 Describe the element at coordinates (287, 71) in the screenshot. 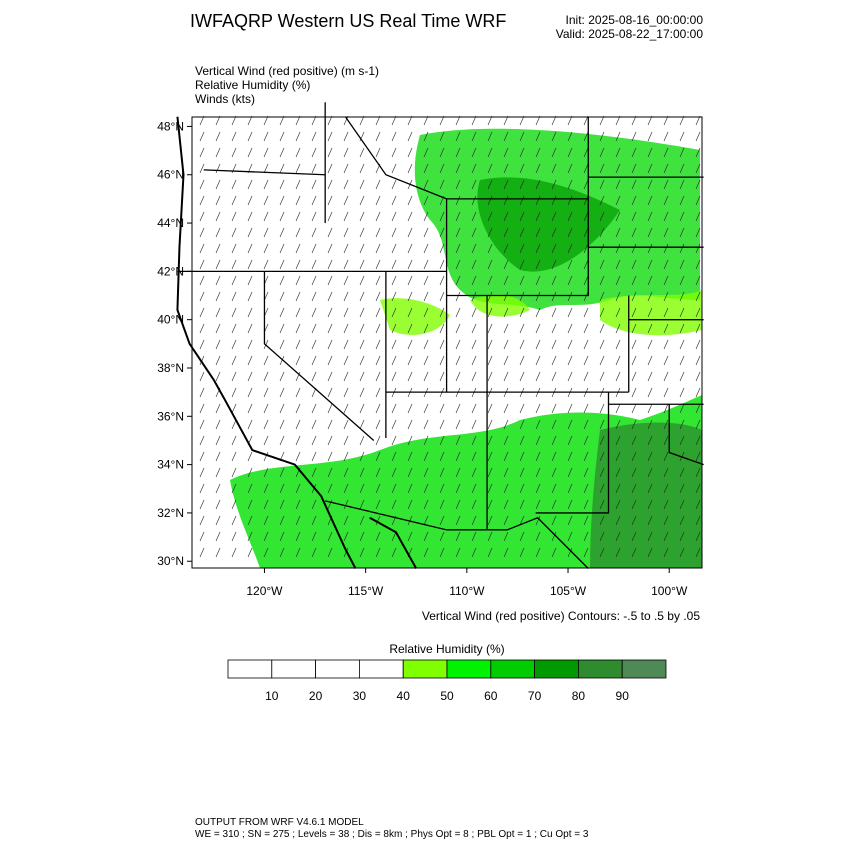

I see `field-label: Vertical Wind (red positive) (m s-1)` at that location.